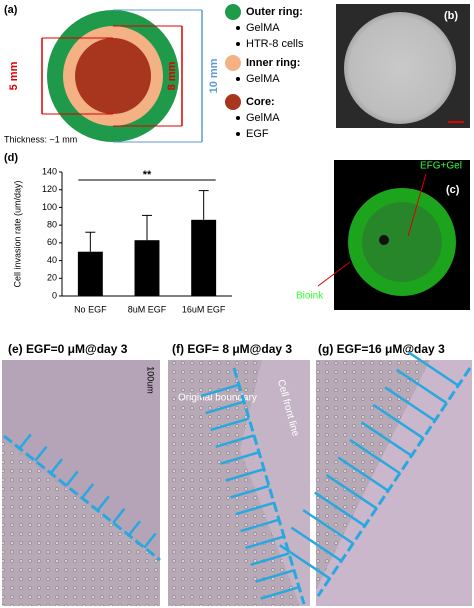 The width and height of the screenshot is (474, 608). What do you see at coordinates (275, 483) in the screenshot?
I see `gel-region` at bounding box center [275, 483].